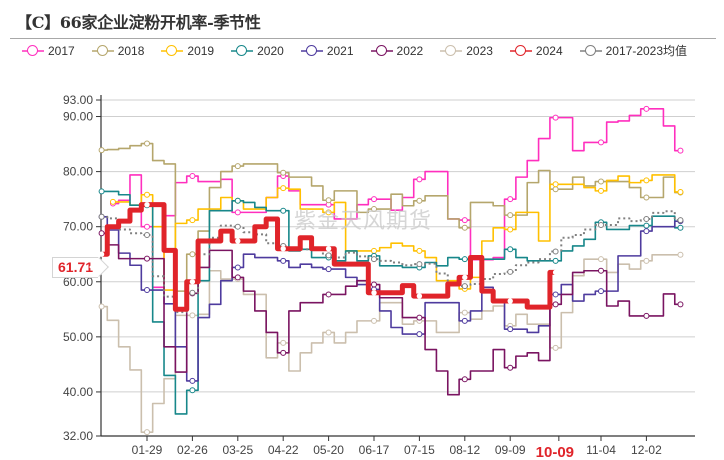 The image size is (724, 460). Describe the element at coordinates (363, 38) in the screenshot. I see `title-divider` at that location.